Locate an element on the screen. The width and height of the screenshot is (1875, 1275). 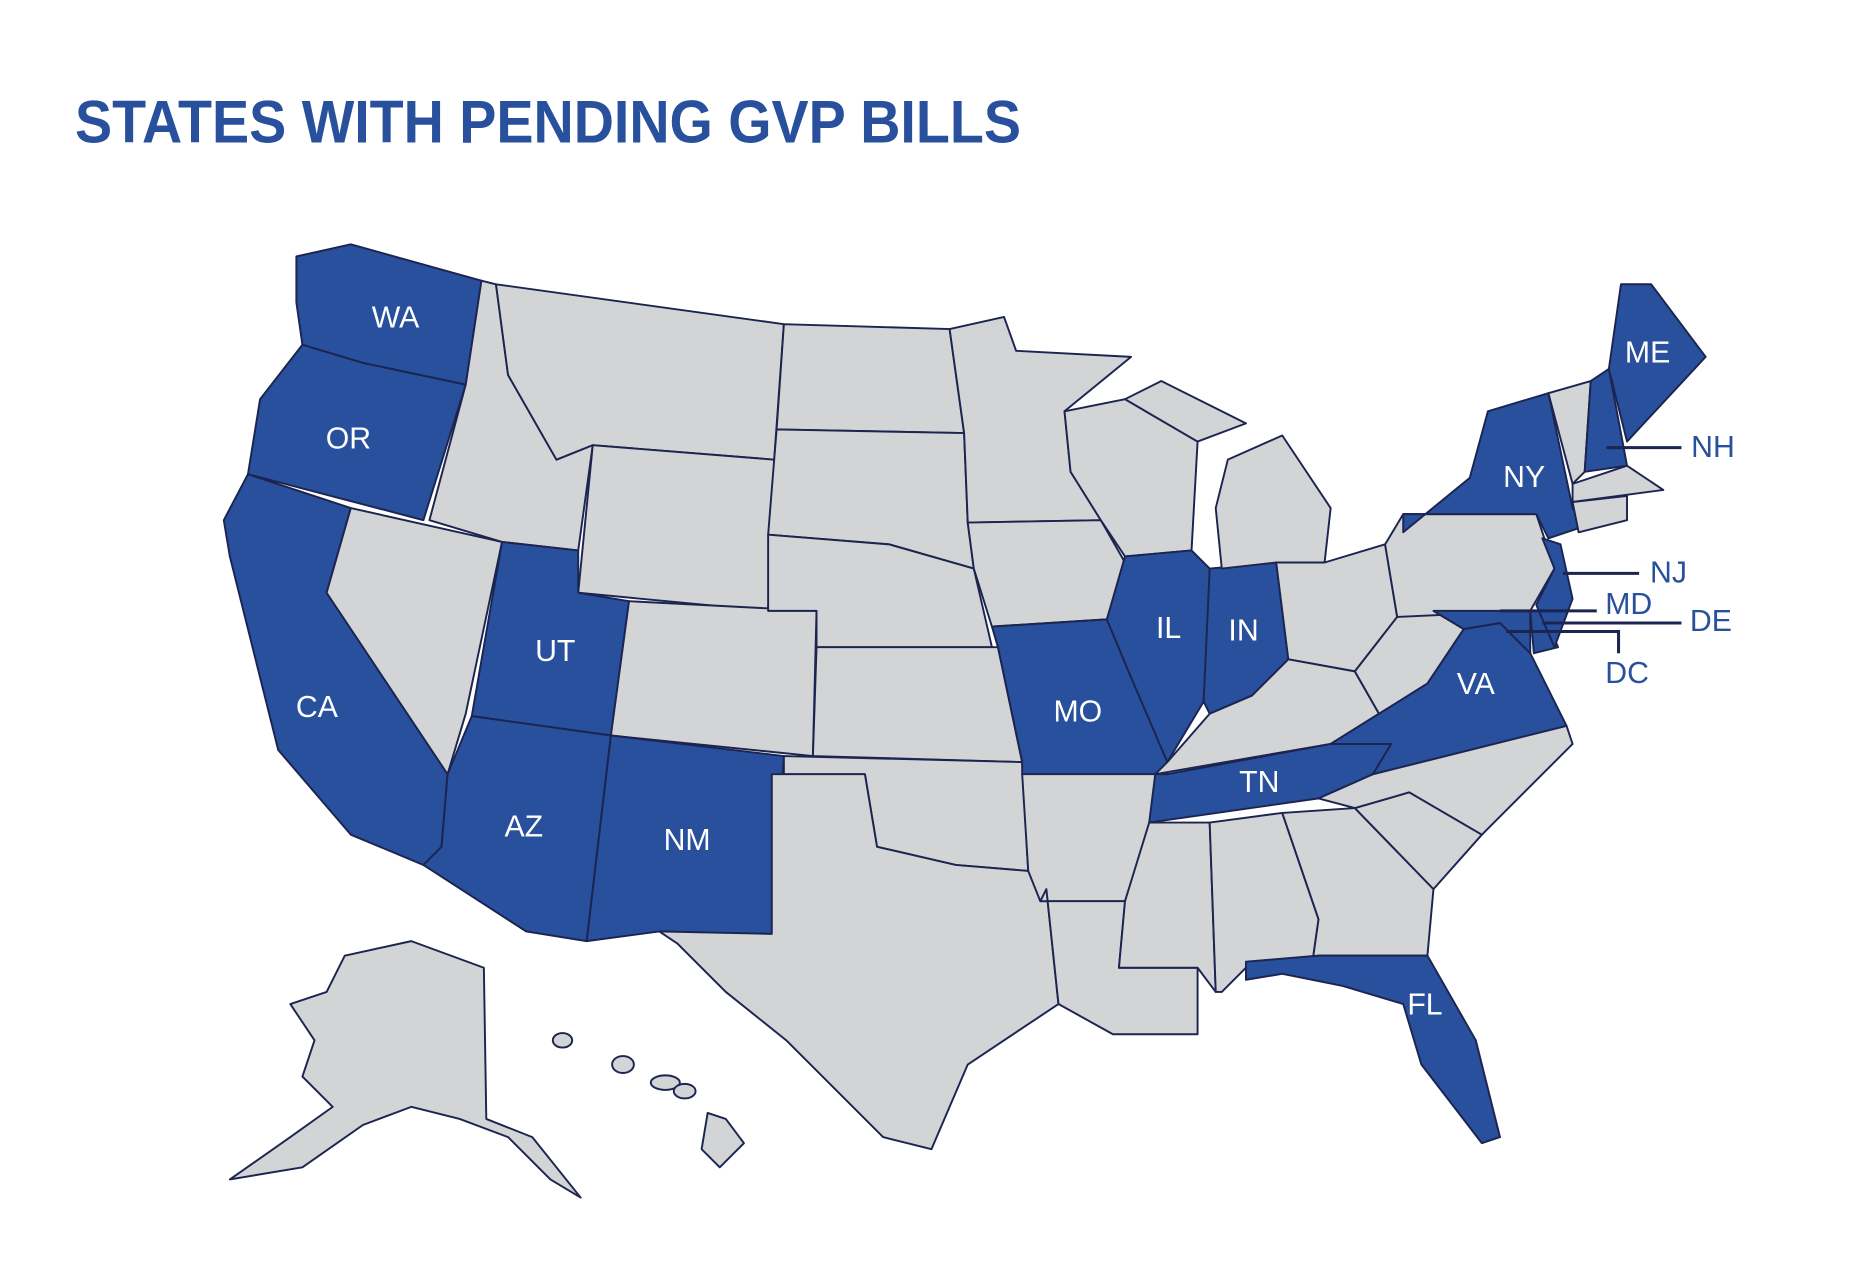
state-ak is located at coordinates (405, 1069).